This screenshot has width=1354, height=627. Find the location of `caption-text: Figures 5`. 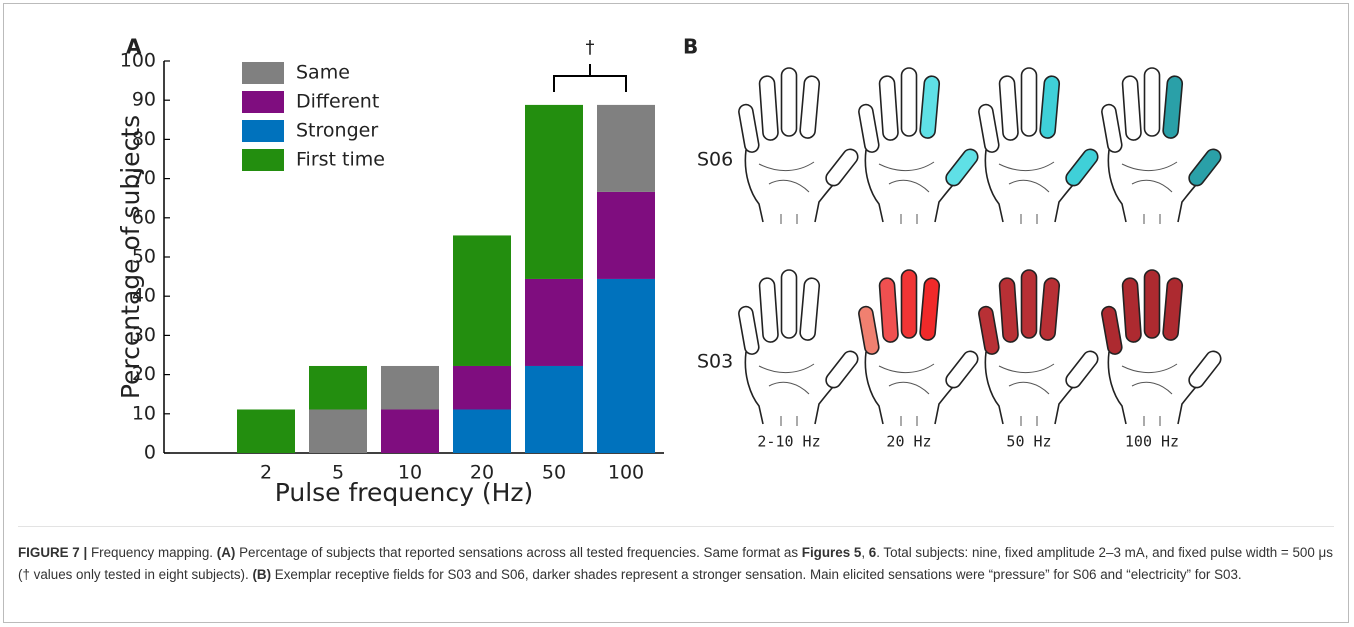

caption-text: Figures 5 is located at coordinates (831, 552).